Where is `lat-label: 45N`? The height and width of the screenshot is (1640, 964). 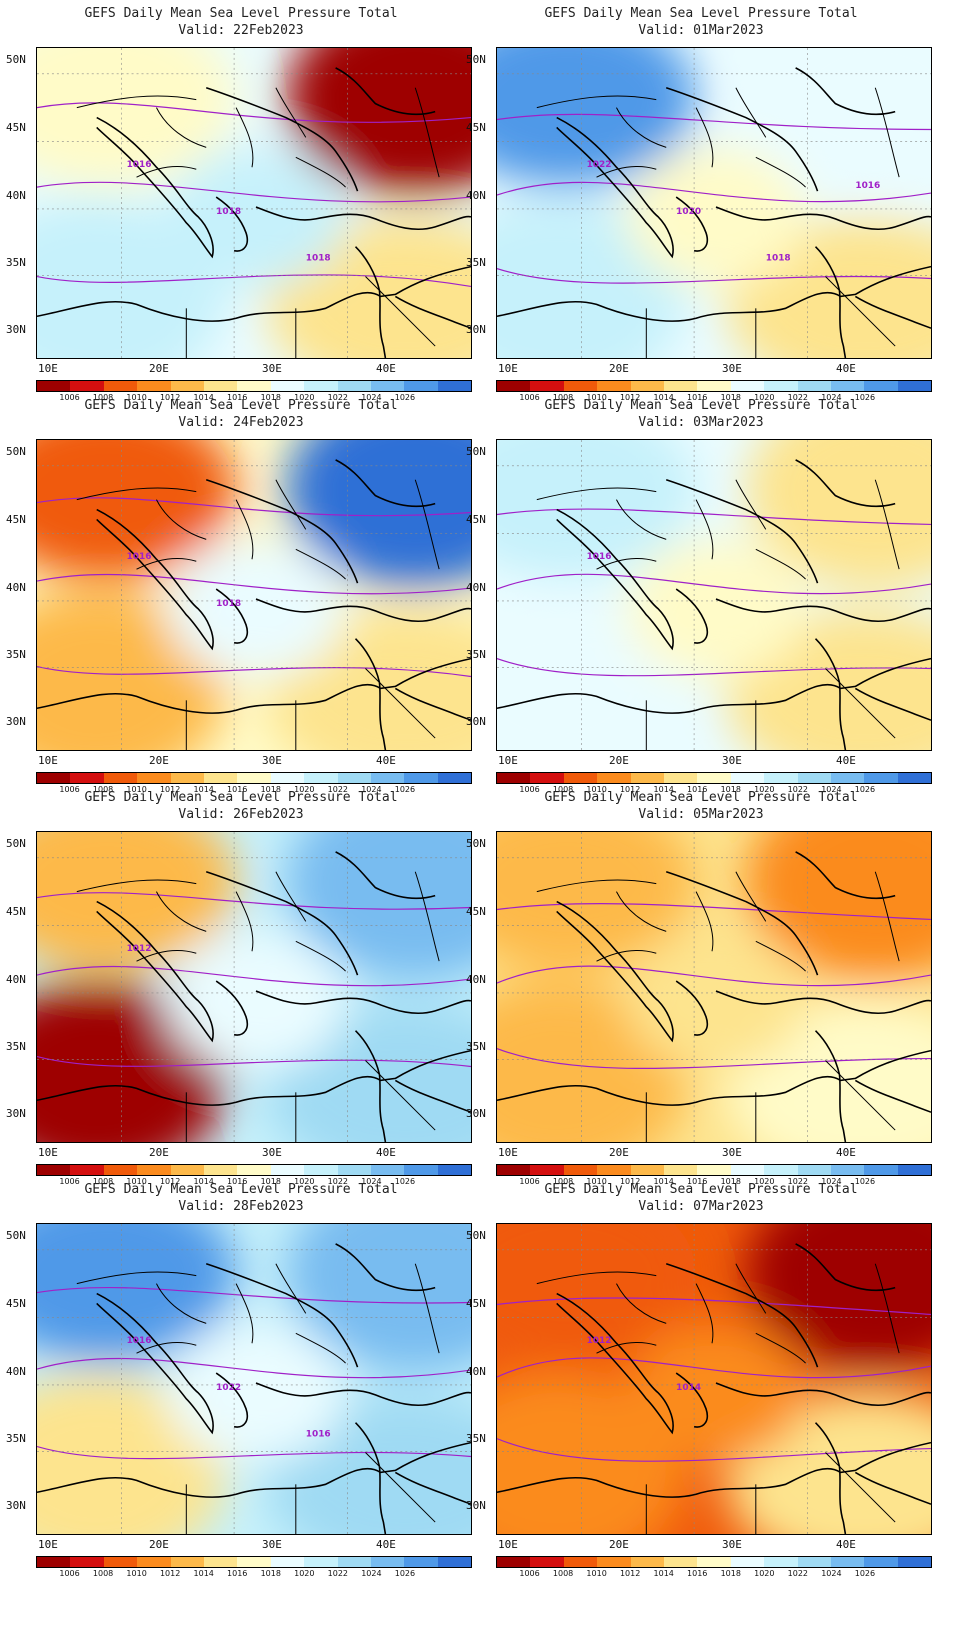 lat-label: 45N is located at coordinates (476, 519).